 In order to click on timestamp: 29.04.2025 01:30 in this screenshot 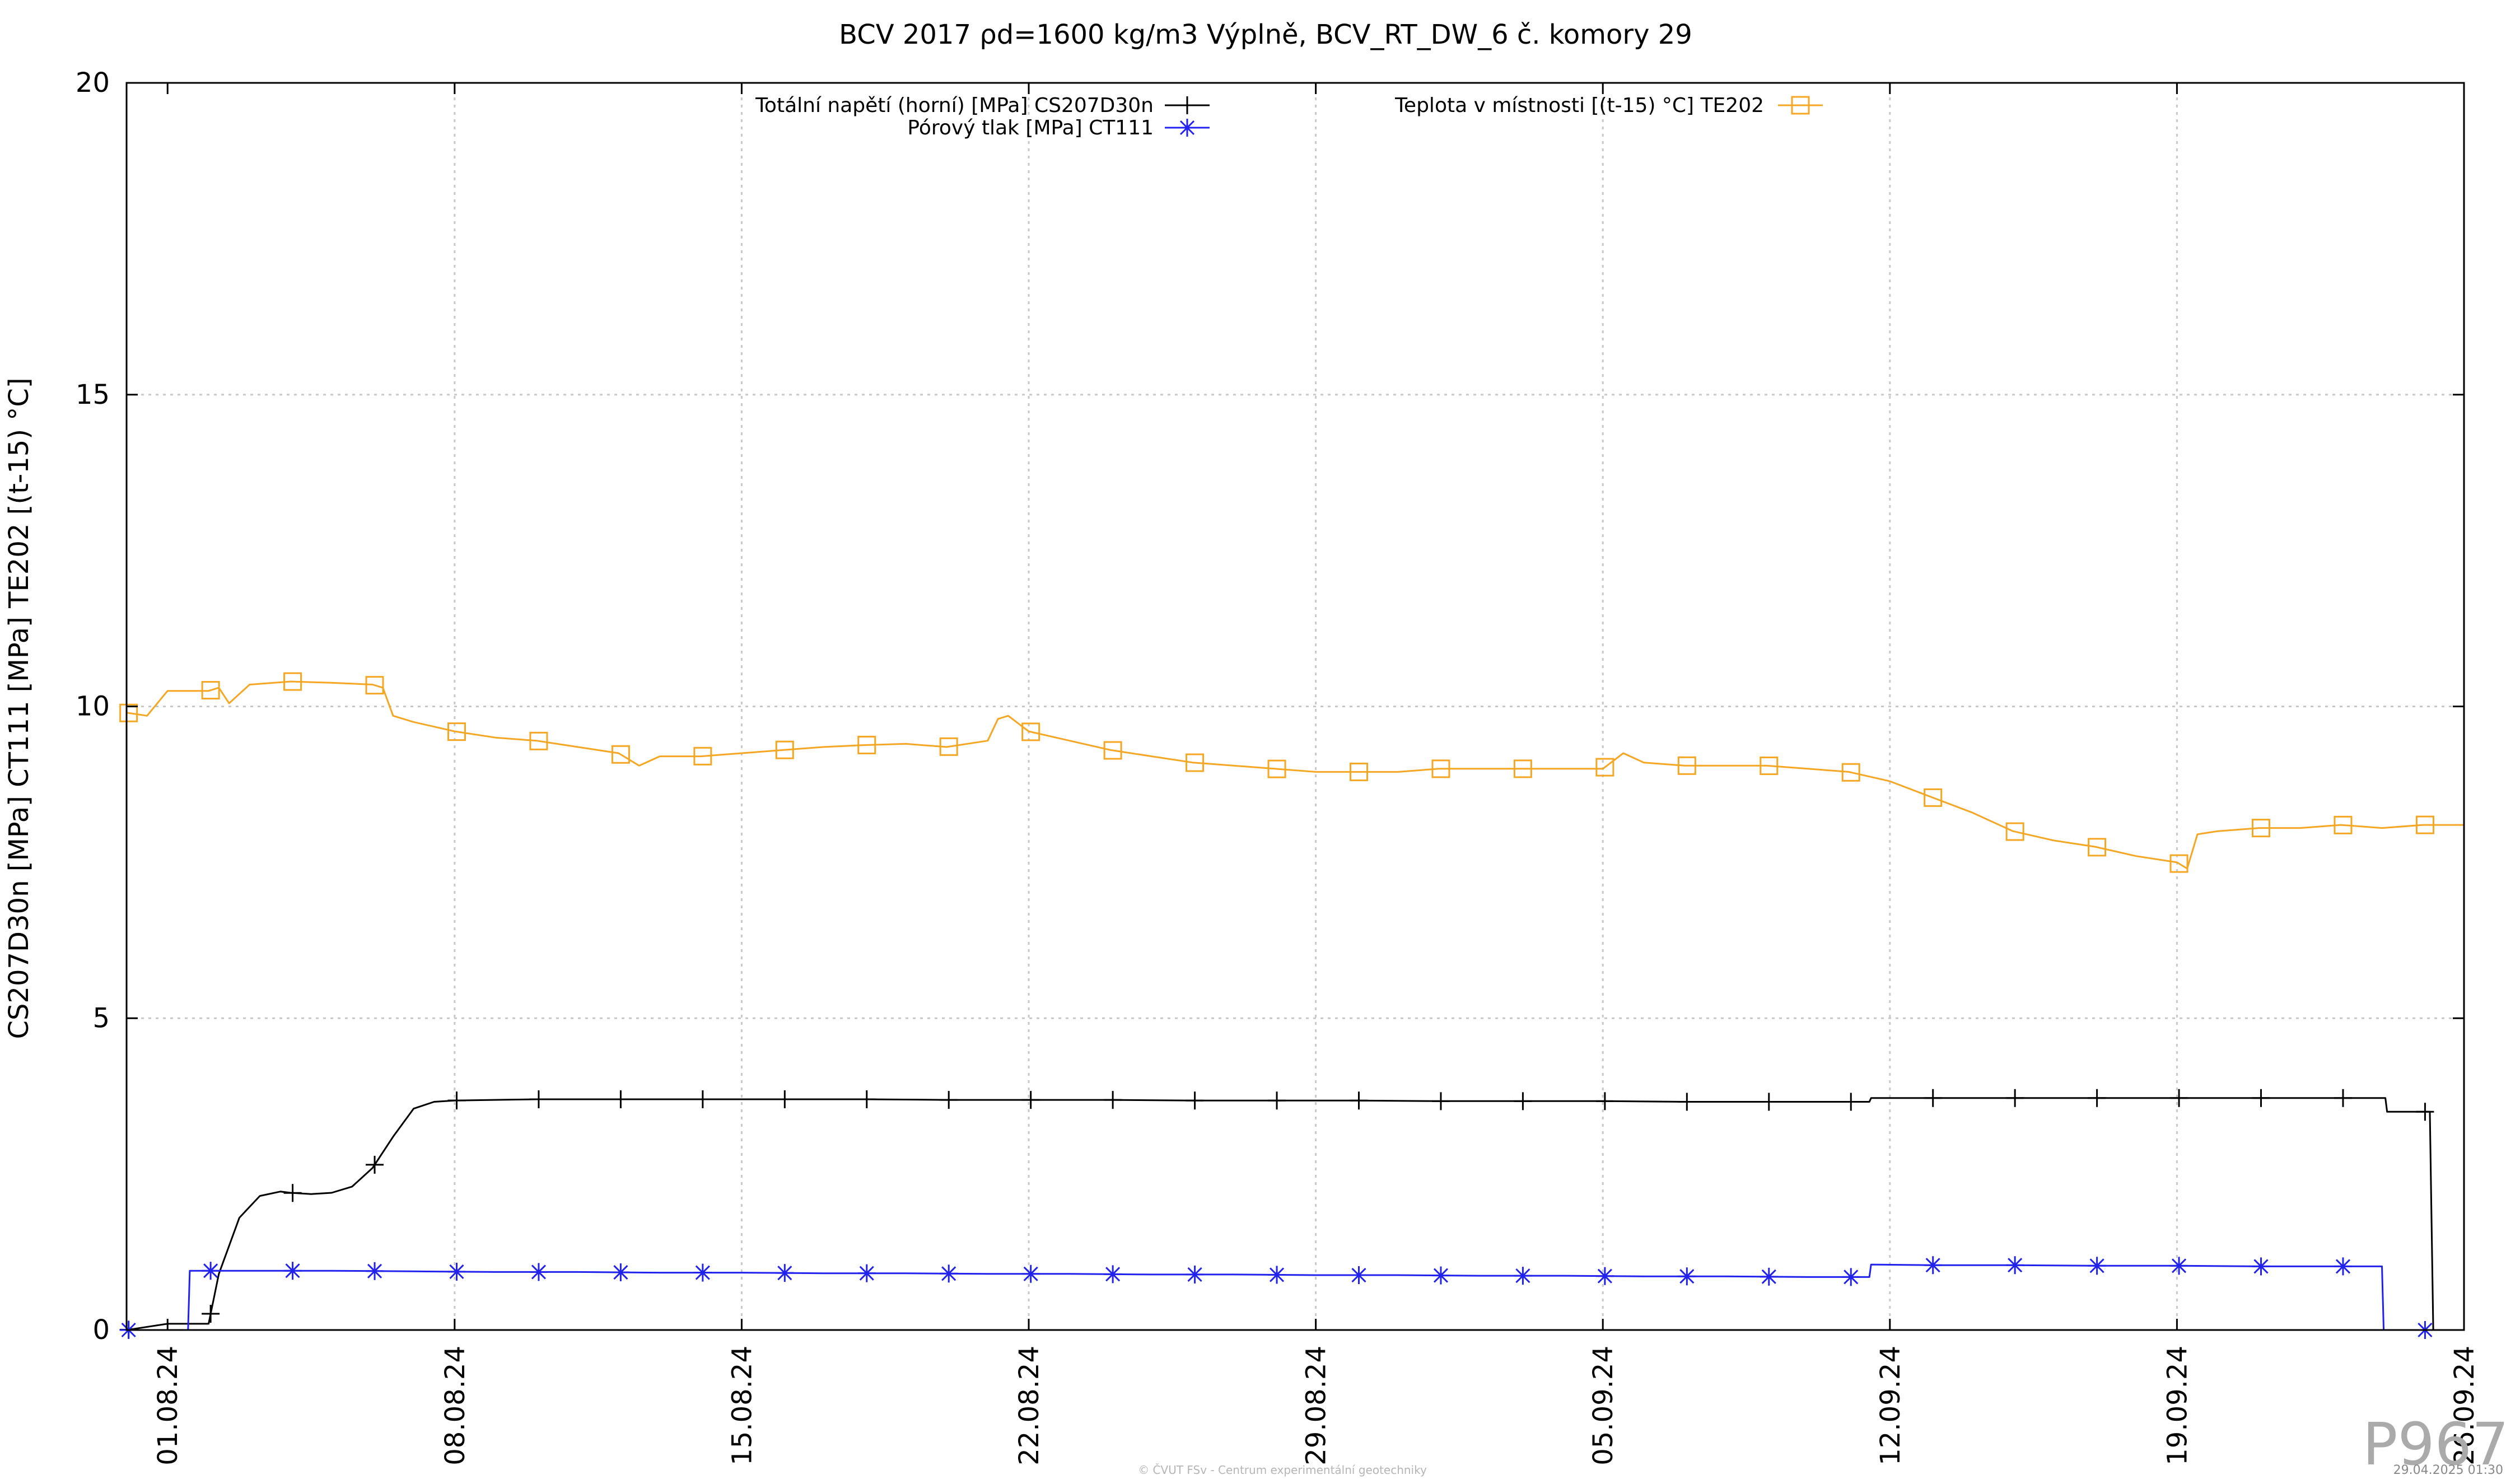, I will do `click(2448, 1470)`.